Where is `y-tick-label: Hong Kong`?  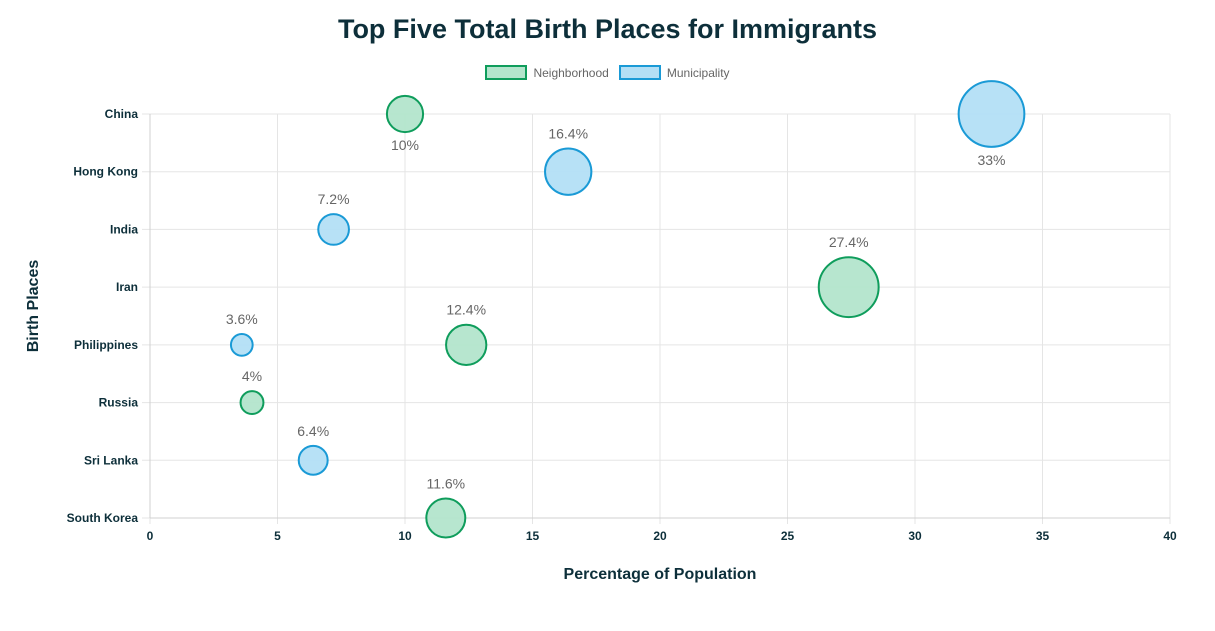 y-tick-label: Hong Kong is located at coordinates (105, 172).